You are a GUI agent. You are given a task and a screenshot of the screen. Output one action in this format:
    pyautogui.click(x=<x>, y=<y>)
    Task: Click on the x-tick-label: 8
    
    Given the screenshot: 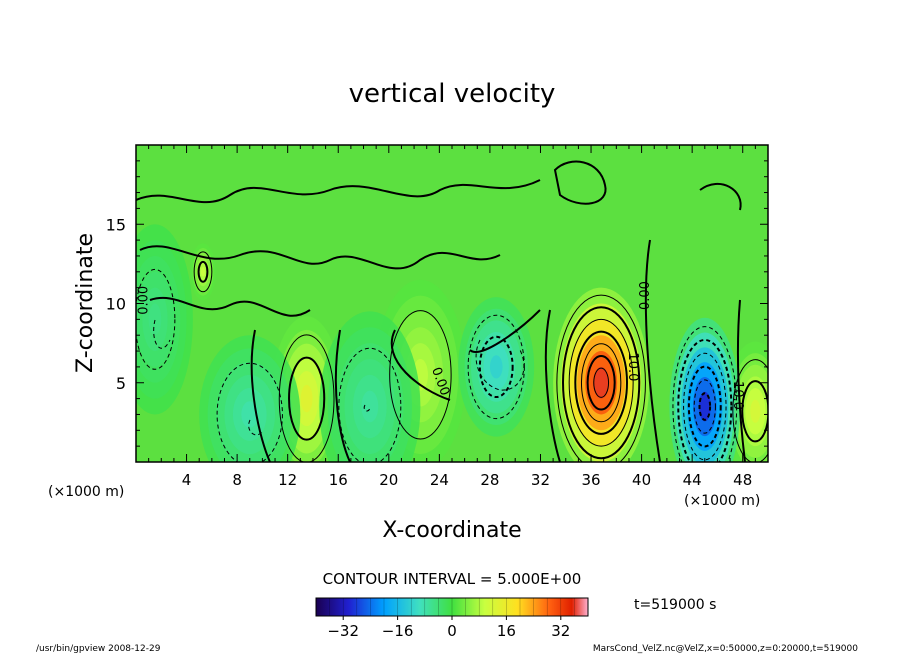 What is the action you would take?
    pyautogui.click(x=237, y=480)
    